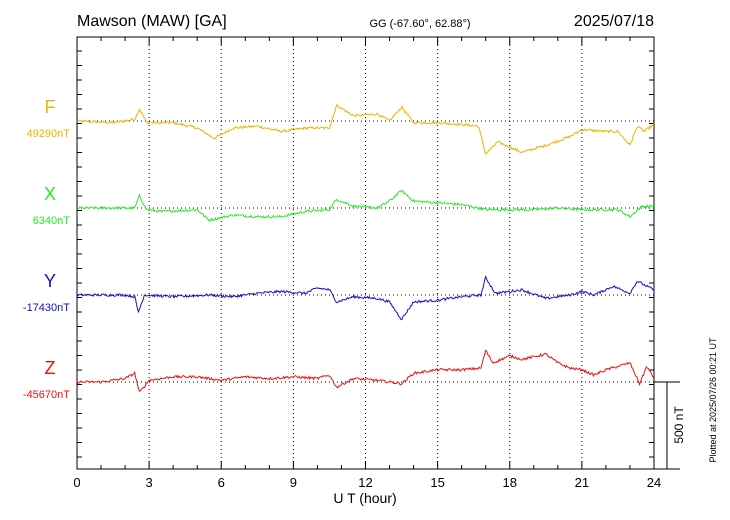  Describe the element at coordinates (437, 482) in the screenshot. I see `x-tick-label: 15` at that location.